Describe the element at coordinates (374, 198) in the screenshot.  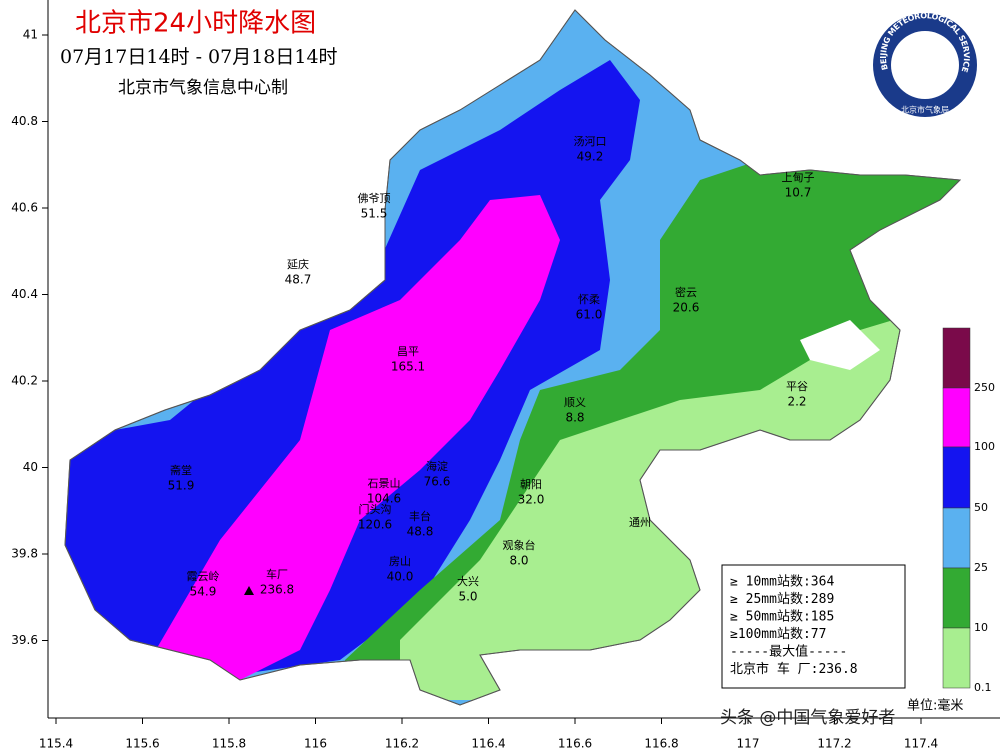
I see `station-name: 佛爷顶` at that location.